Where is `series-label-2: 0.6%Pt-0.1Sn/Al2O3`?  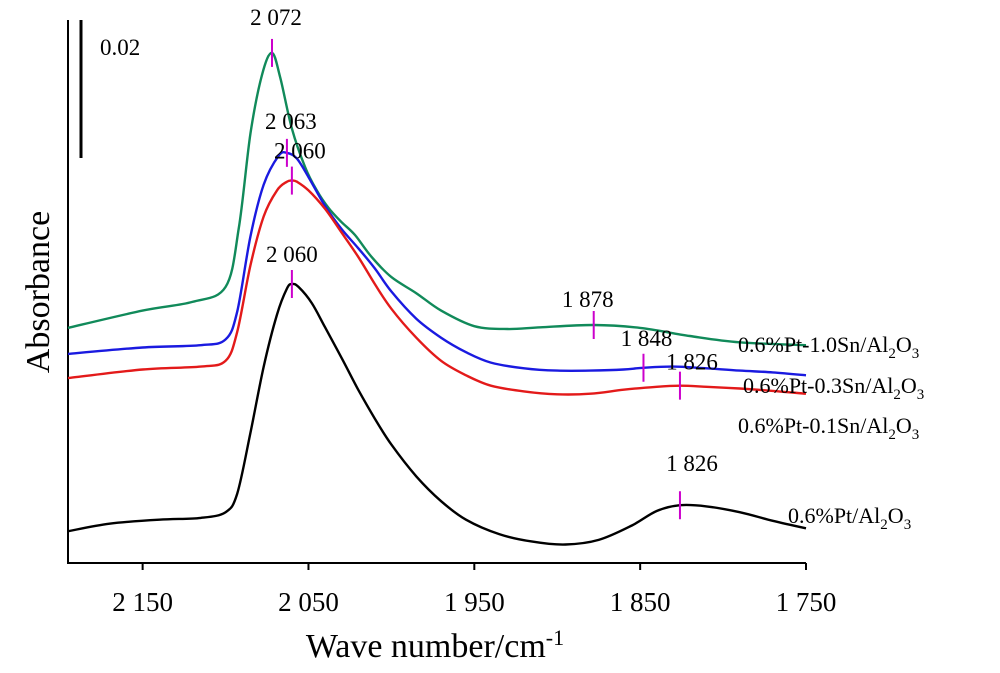
series-label-2: 0.6%Pt-0.1Sn/Al2O3 is located at coordinates (828, 428).